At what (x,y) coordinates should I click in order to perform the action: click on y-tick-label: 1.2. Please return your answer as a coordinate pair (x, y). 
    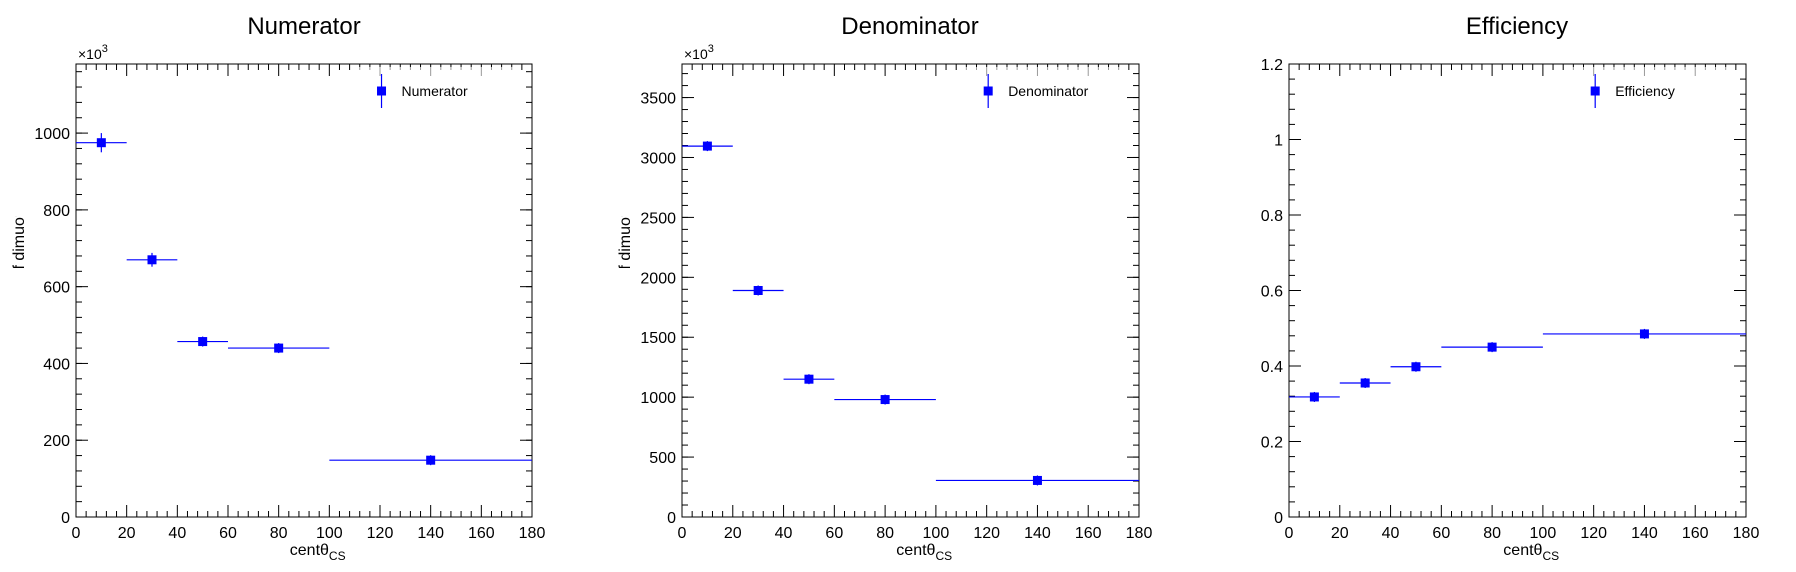
    Looking at the image, I should click on (1272, 65).